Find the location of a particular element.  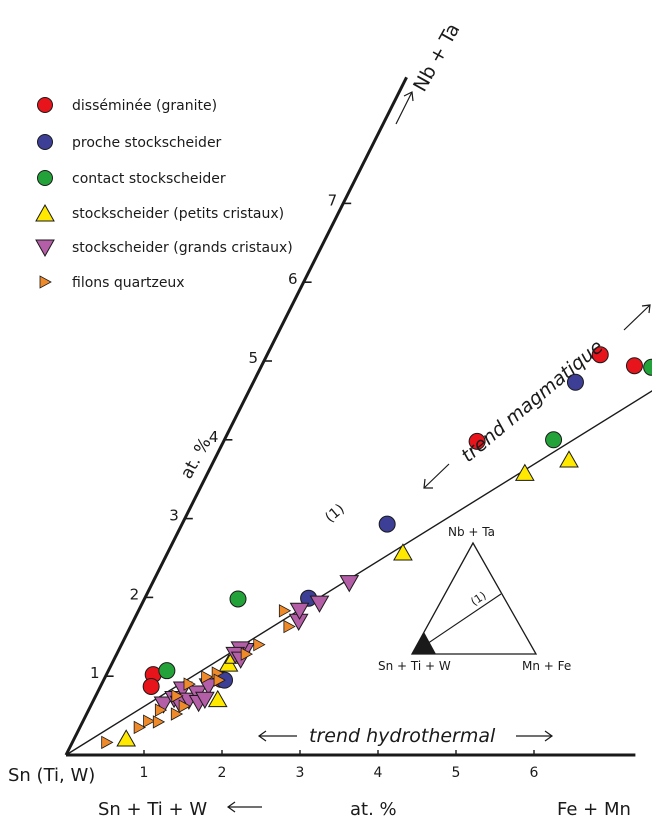

inset-ternary-diagram: Nb + Ta Sn + Ti + W Mn + Fe (1) is located at coordinates (474, 599).